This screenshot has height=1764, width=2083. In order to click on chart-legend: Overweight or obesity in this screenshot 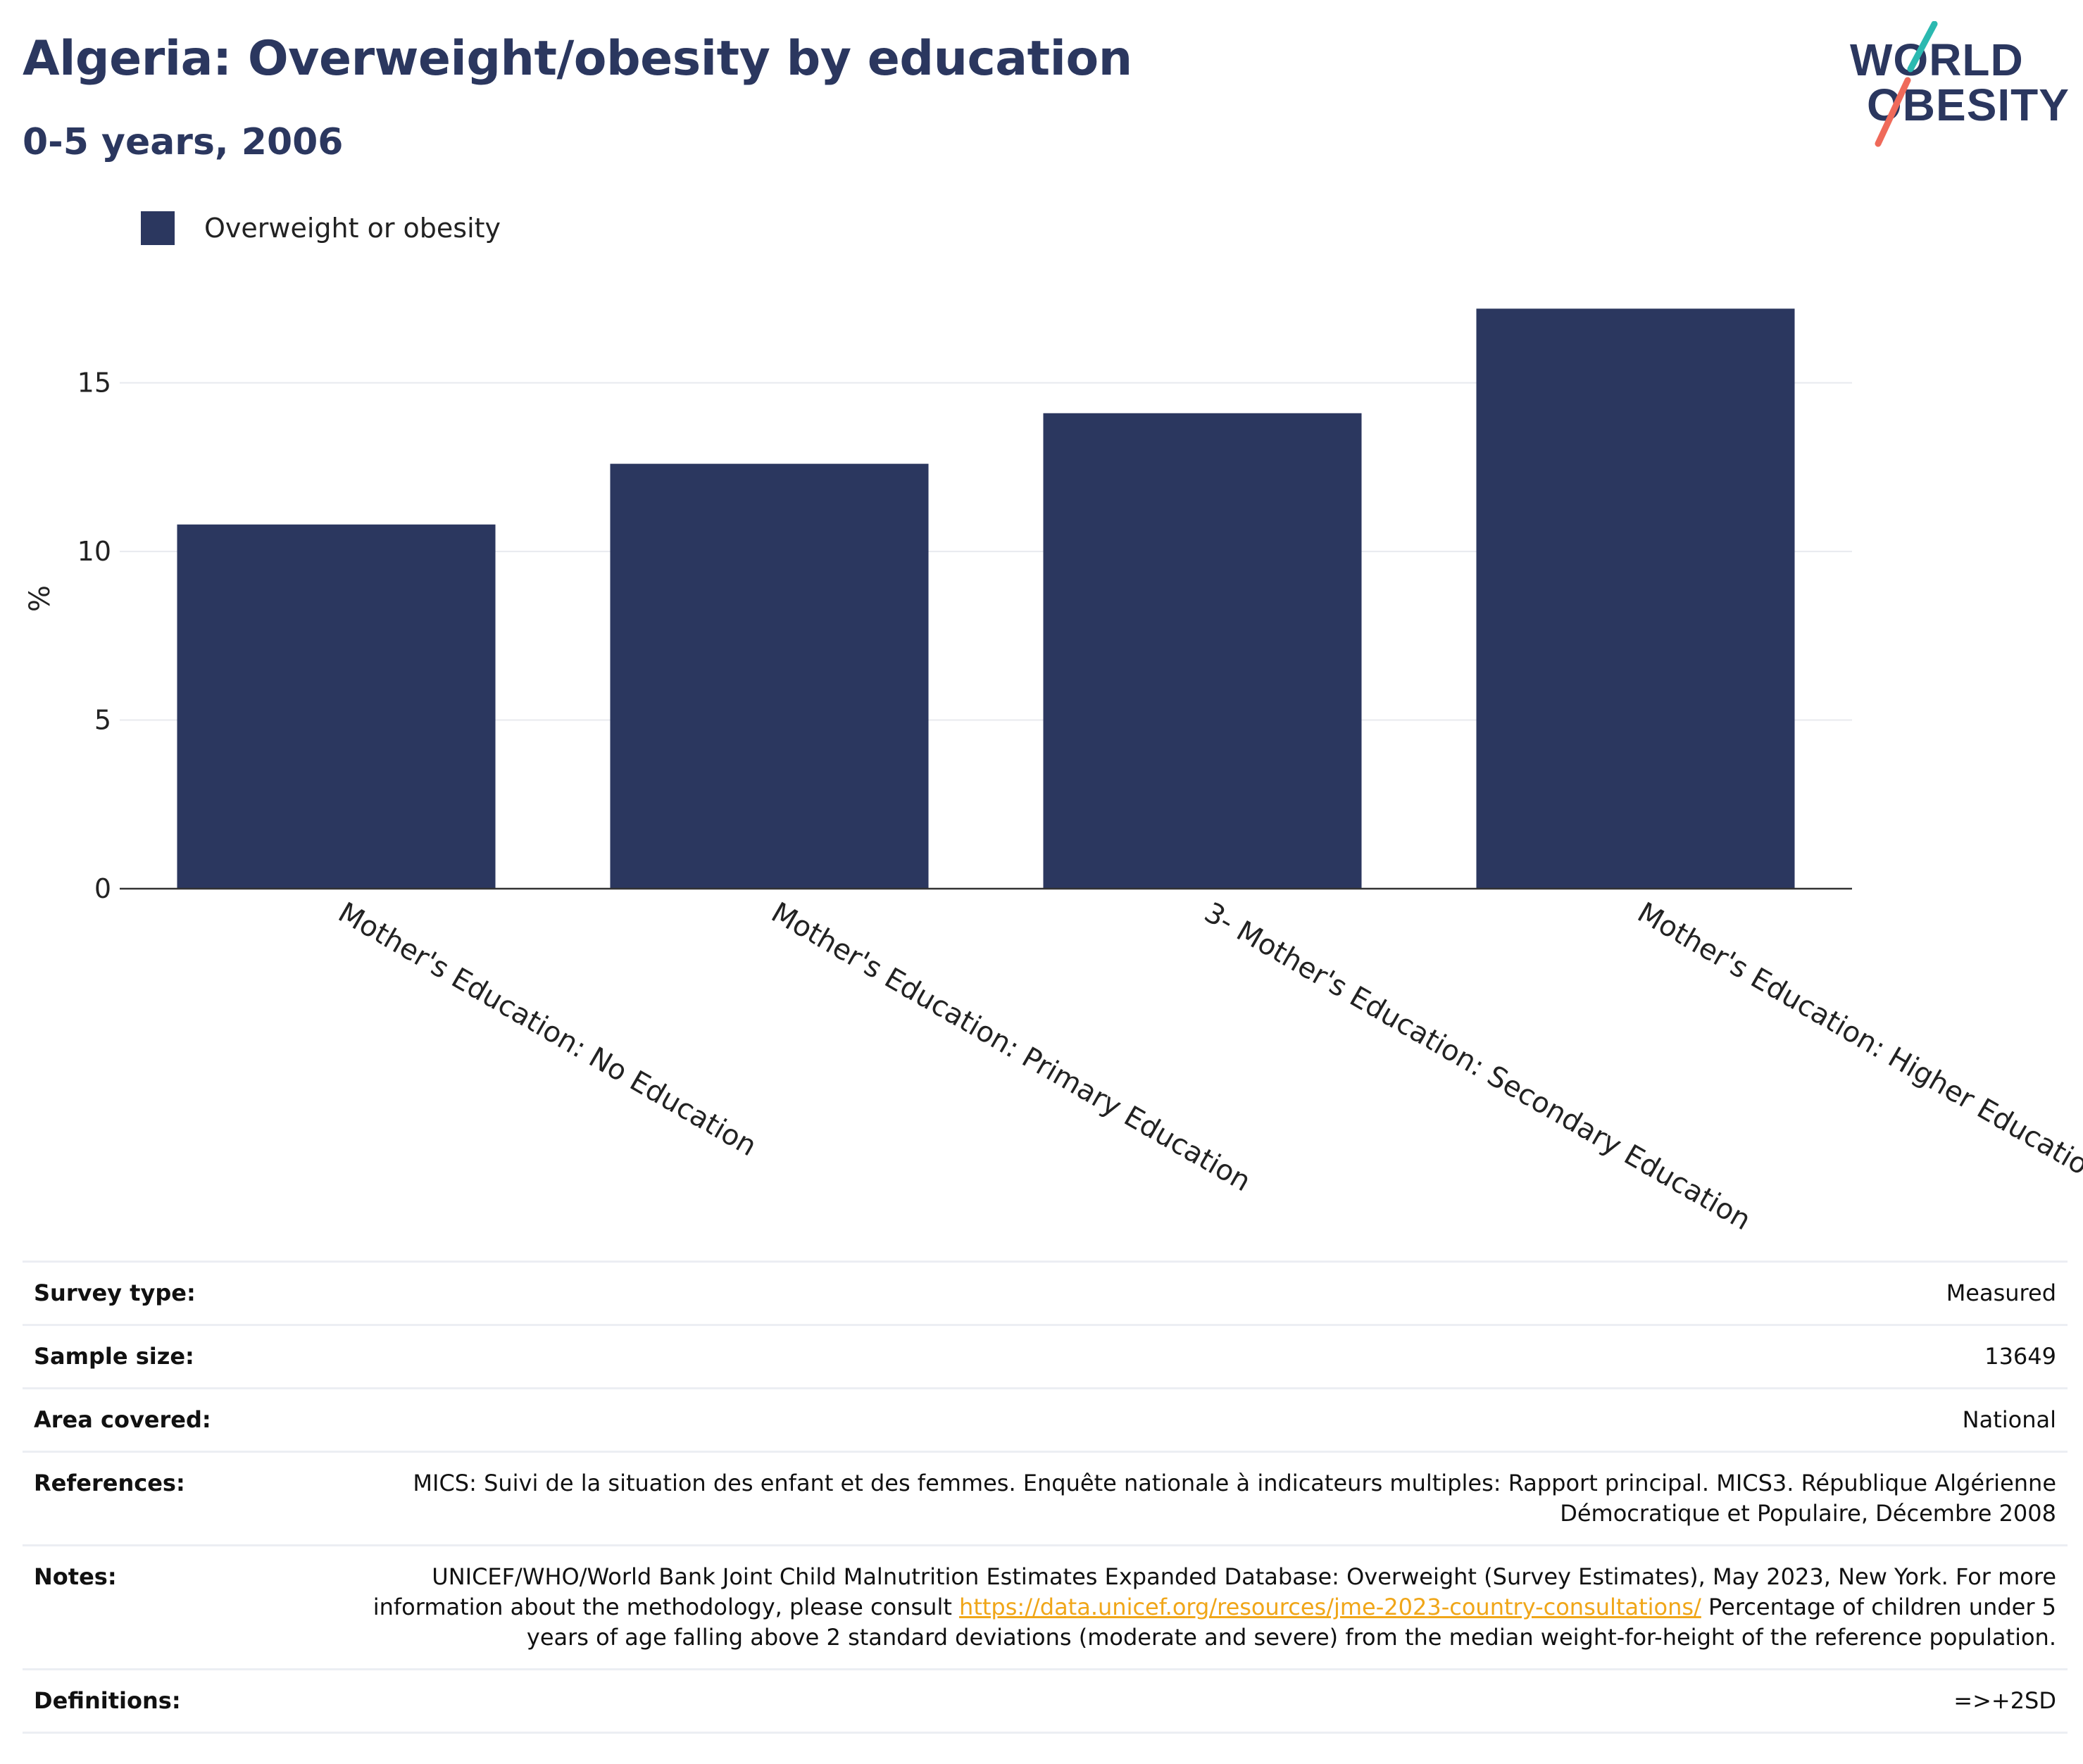, I will do `click(321, 228)`.